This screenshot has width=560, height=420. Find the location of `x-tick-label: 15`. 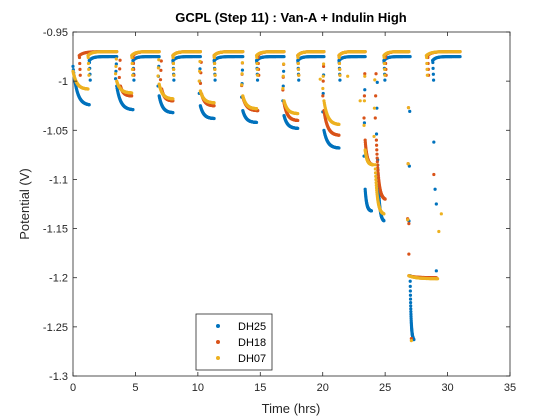

x-tick-label: 15 is located at coordinates (260, 388).